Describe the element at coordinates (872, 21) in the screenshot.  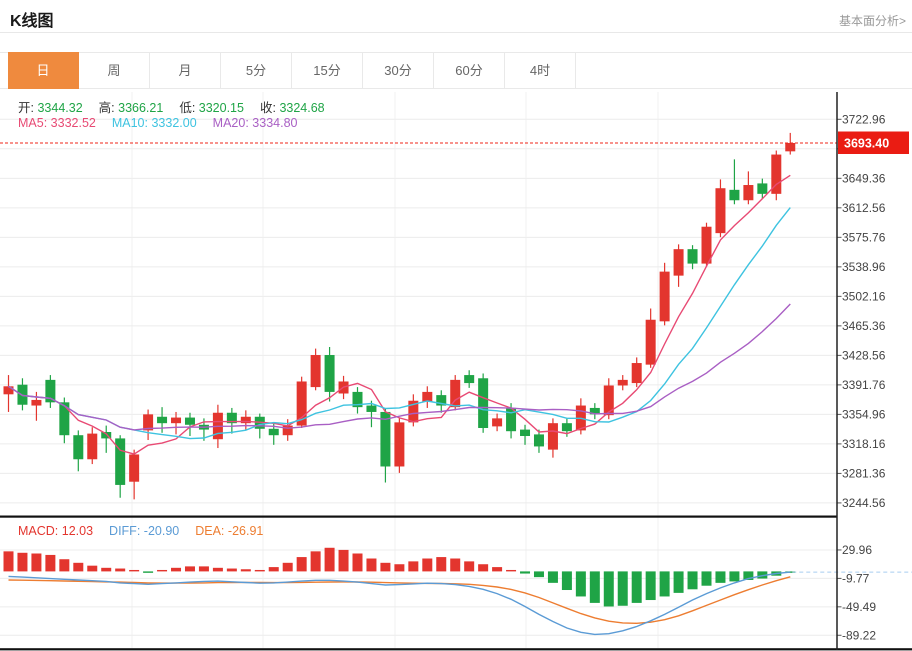
I see `fundamental-analysis-link: 基本面分析>` at that location.